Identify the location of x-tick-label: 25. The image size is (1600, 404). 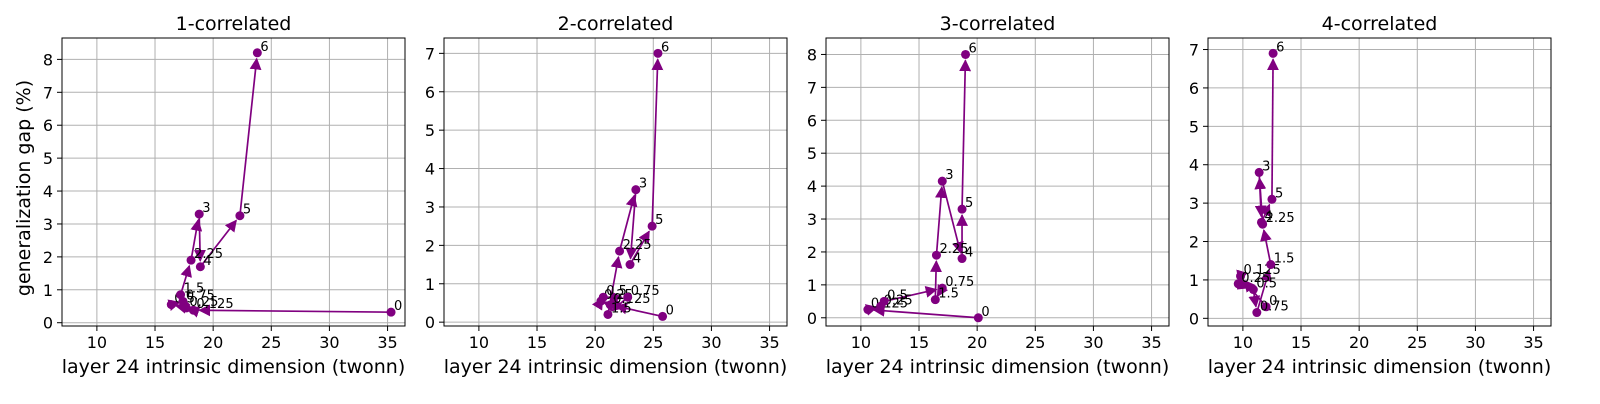
(1417, 342).